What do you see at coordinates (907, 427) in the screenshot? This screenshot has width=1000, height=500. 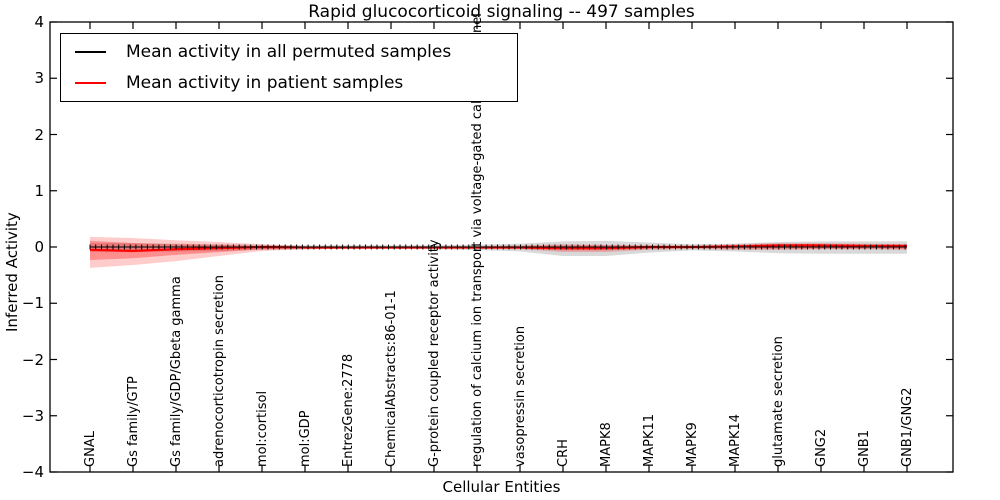 I see `x-tick-label: GNB1/GNG2` at bounding box center [907, 427].